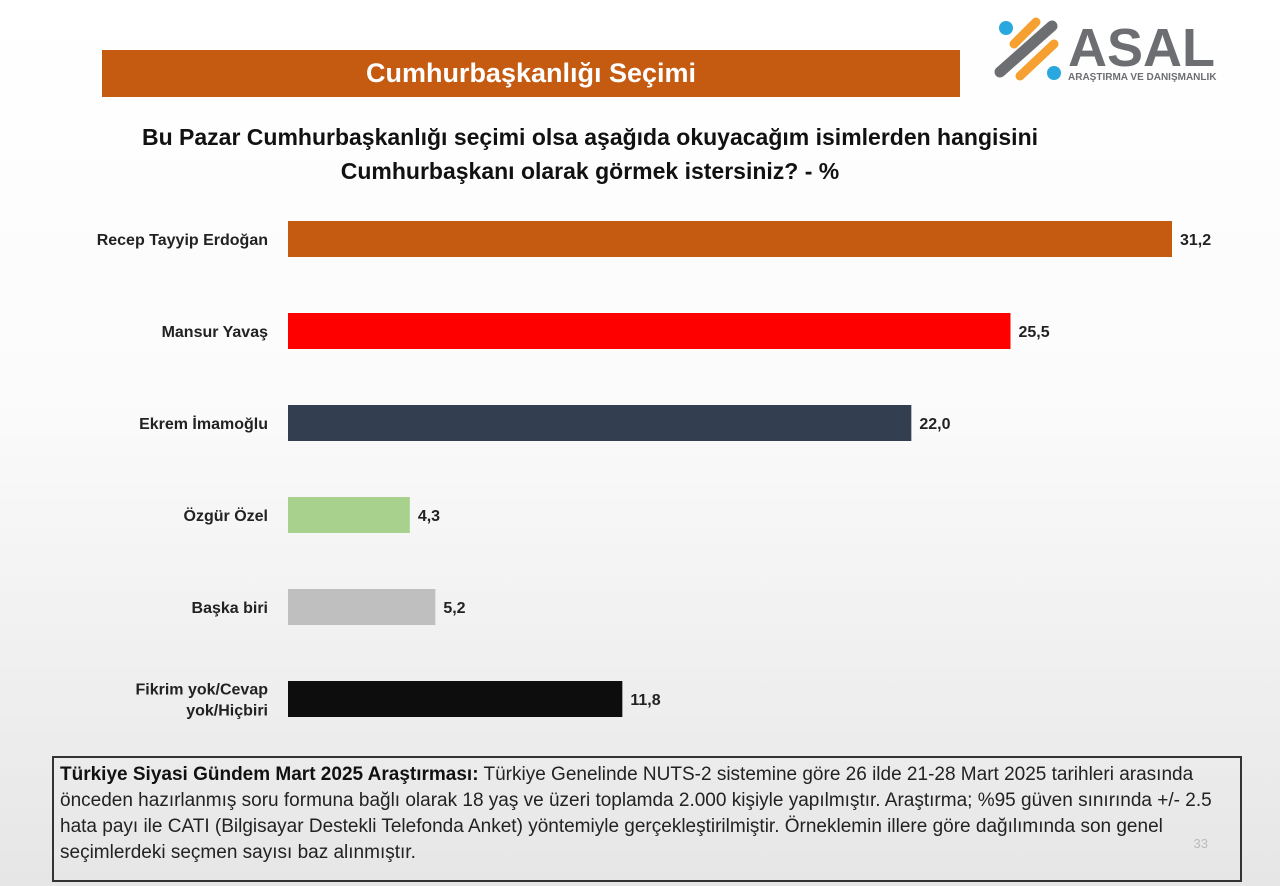  Describe the element at coordinates (203, 424) in the screenshot. I see `category-label: Ekrem İmamoğlu` at that location.